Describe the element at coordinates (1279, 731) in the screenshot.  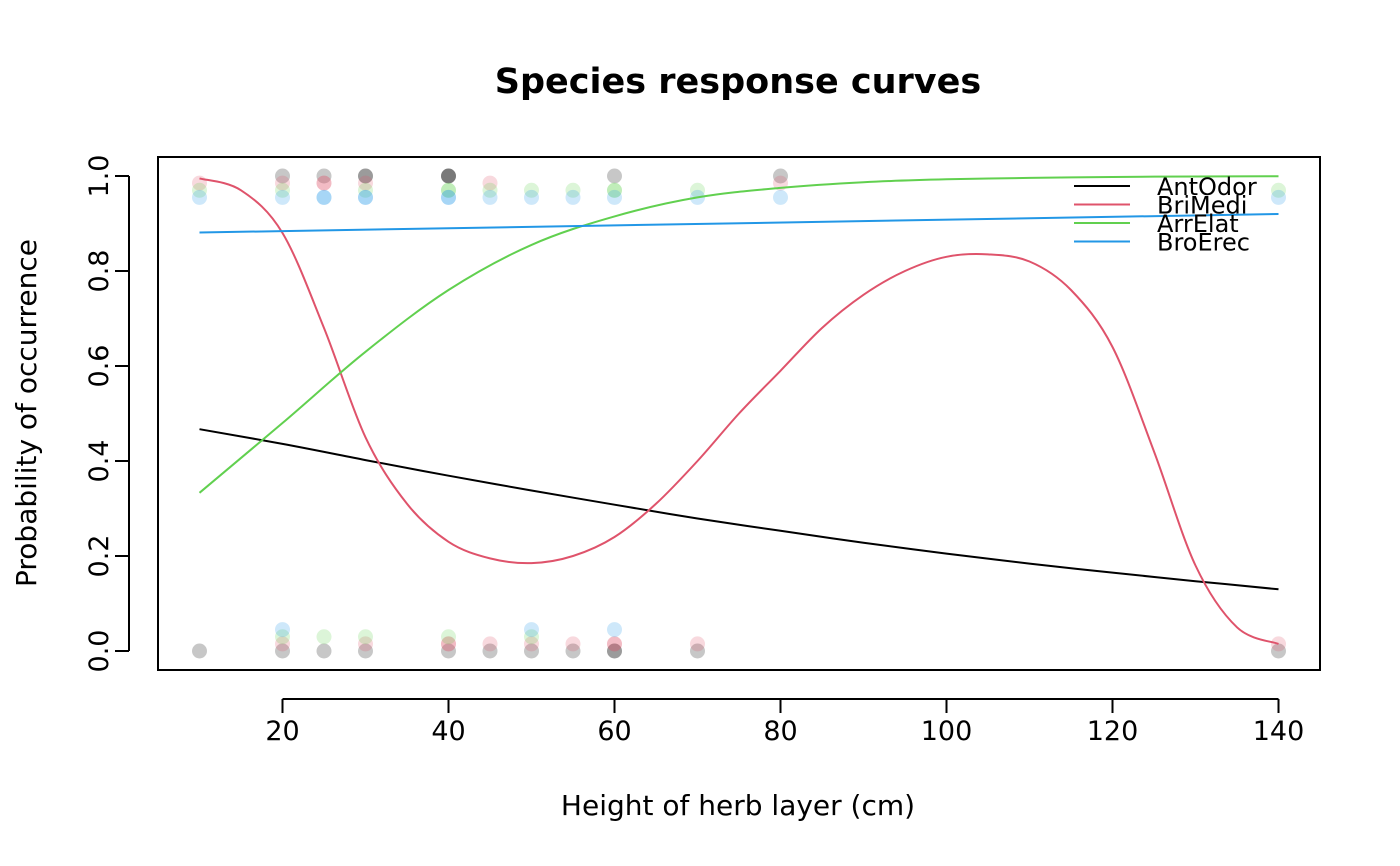
I see `x-tick-label-140: 140` at that location.